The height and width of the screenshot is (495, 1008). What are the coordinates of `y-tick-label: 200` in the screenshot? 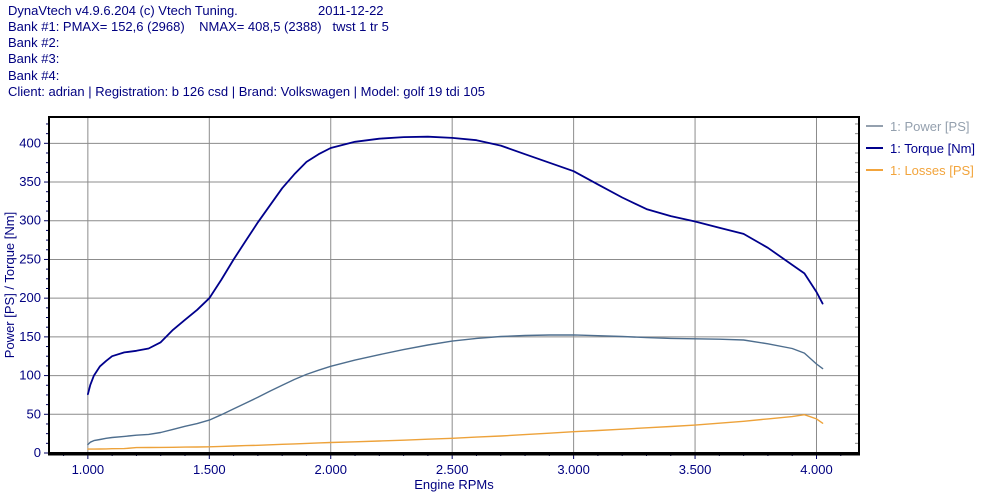 It's located at (30, 297).